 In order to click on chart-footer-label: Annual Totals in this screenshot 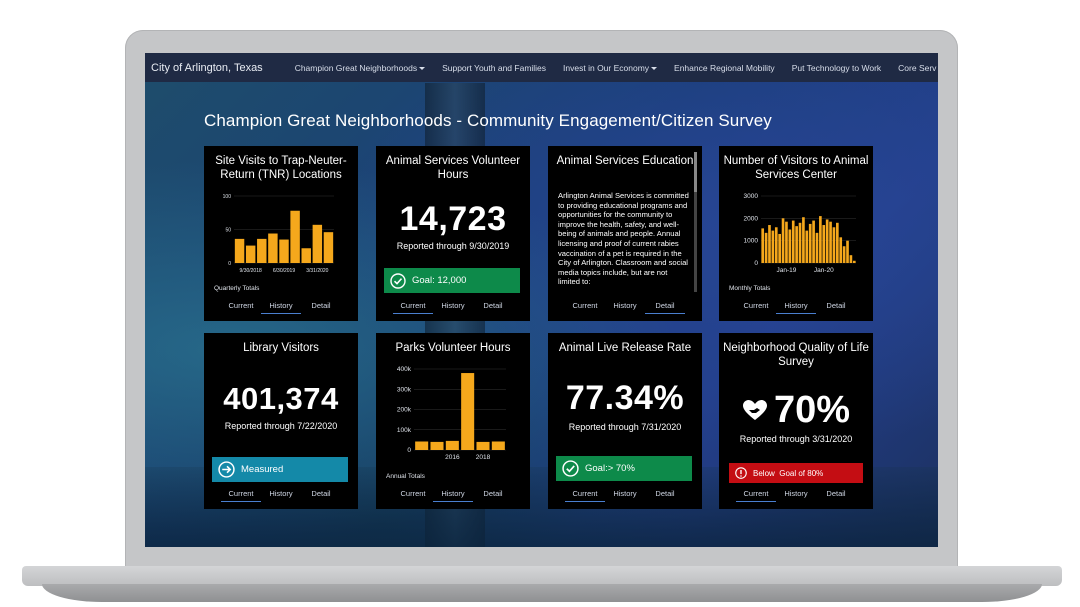, I will do `click(405, 476)`.